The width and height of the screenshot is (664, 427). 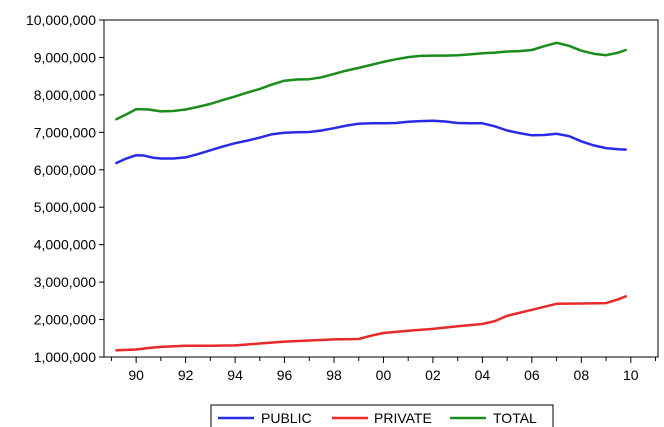 I want to click on legend-label-public: PUBLIC, so click(x=286, y=418).